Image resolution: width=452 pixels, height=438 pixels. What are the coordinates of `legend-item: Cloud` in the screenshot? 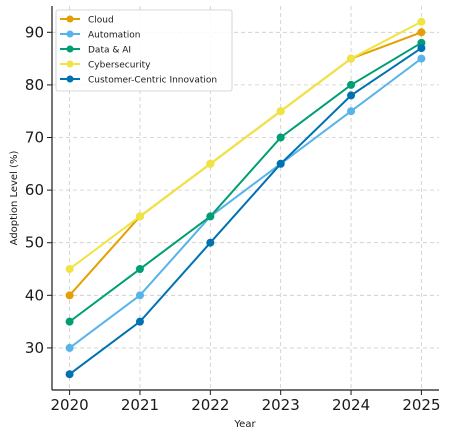 It's located at (87, 20).